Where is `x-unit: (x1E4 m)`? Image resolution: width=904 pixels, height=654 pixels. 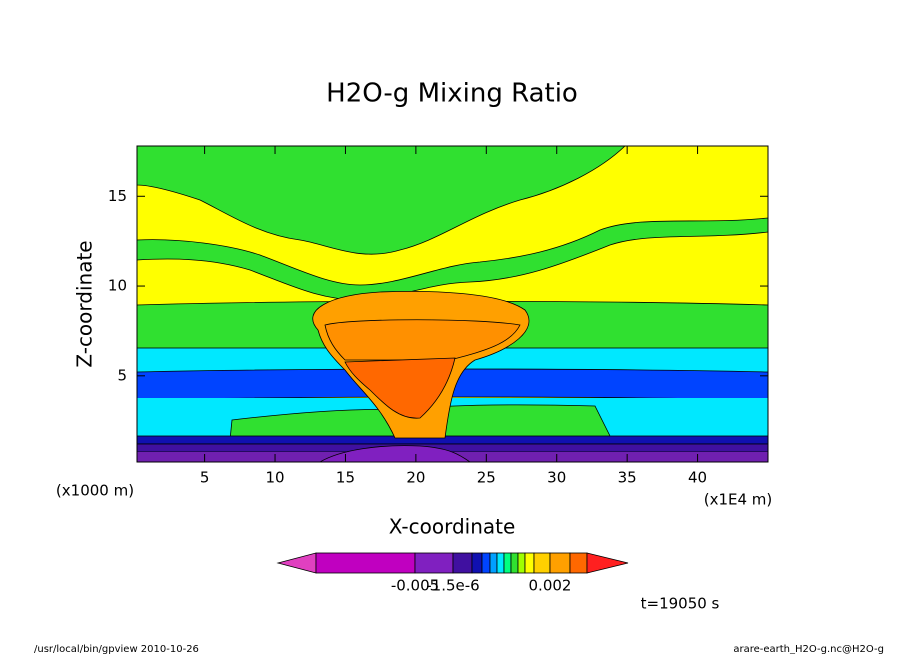
x-unit: (x1E4 m) is located at coordinates (738, 500).